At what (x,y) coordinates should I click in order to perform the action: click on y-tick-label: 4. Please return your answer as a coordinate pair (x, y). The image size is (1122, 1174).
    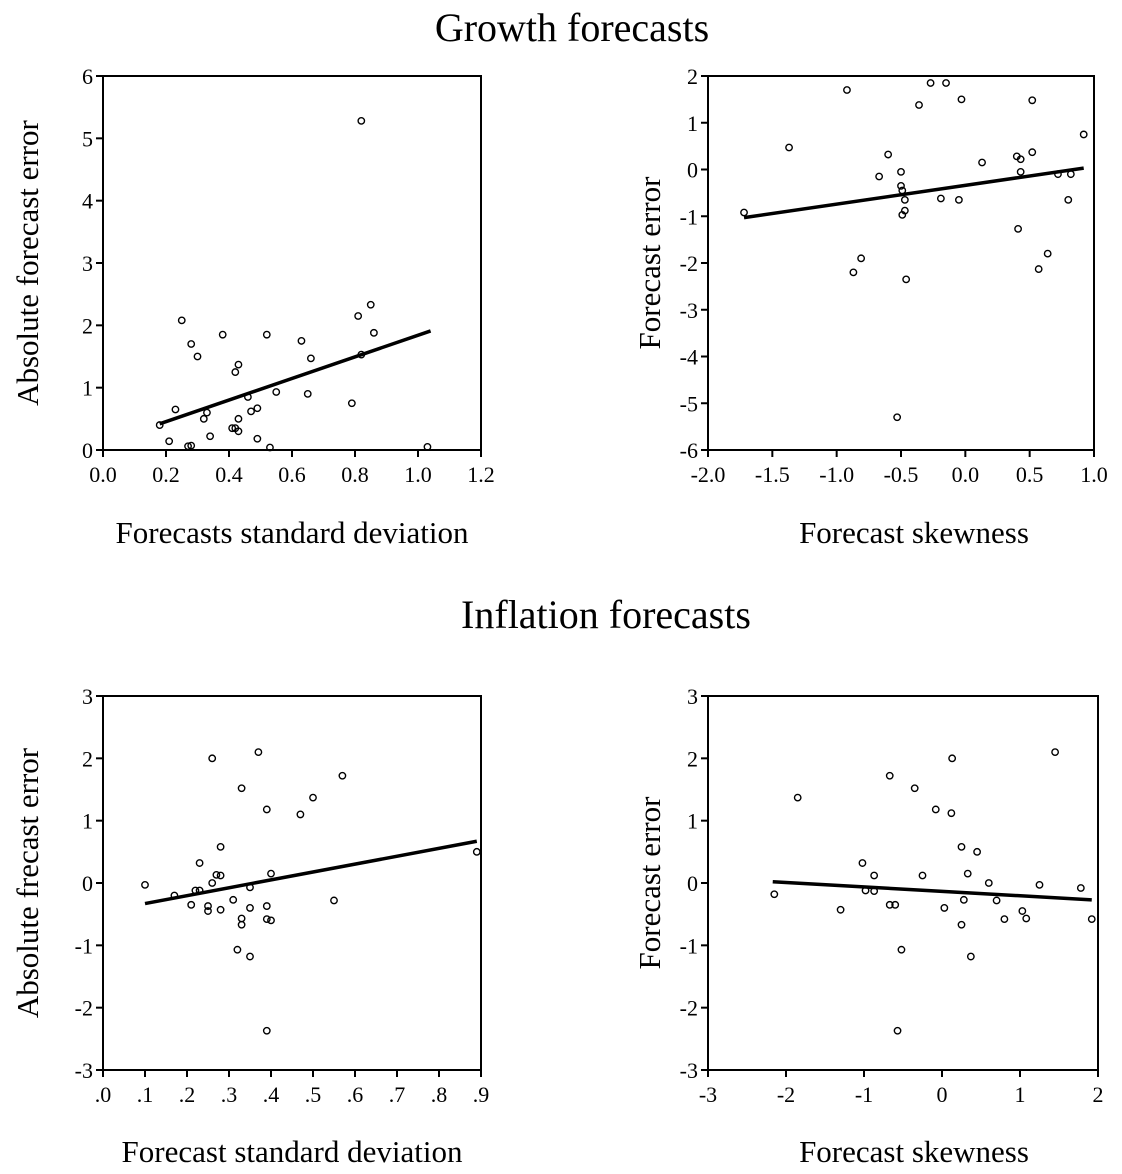
    Looking at the image, I should click on (87, 201).